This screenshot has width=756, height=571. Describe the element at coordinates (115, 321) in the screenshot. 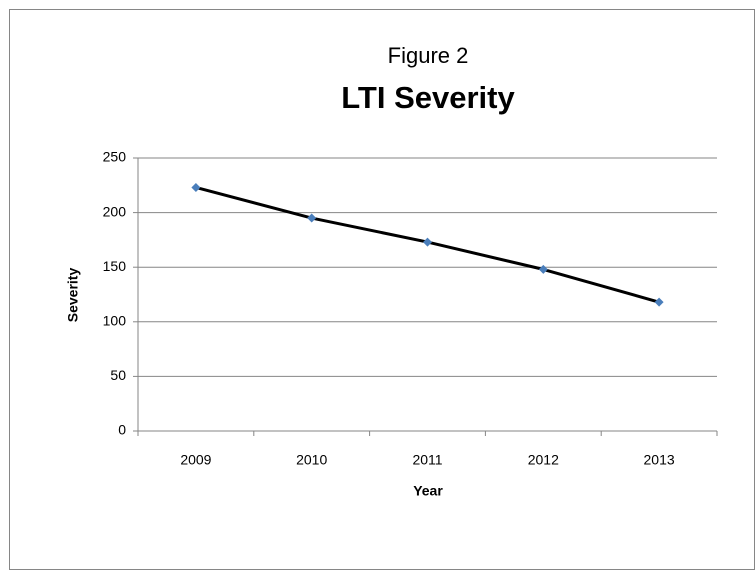

I see `y-tick-label: 100` at that location.